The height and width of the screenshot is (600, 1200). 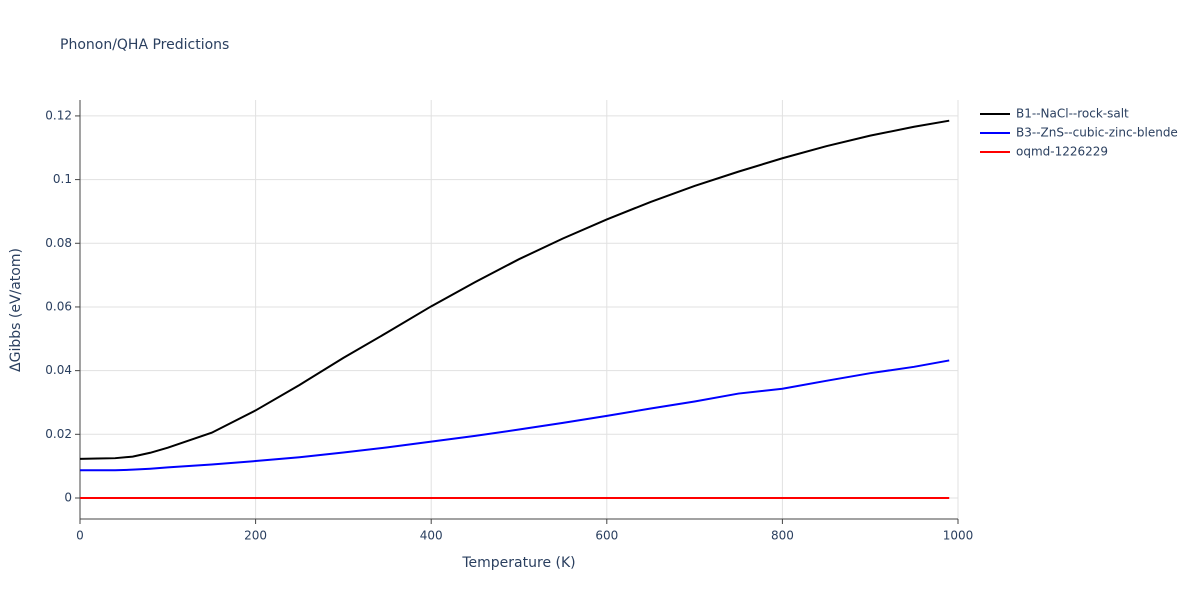 What do you see at coordinates (1097, 133) in the screenshot?
I see `legend-label: B3--ZnS--cubic-zinc-blende` at bounding box center [1097, 133].